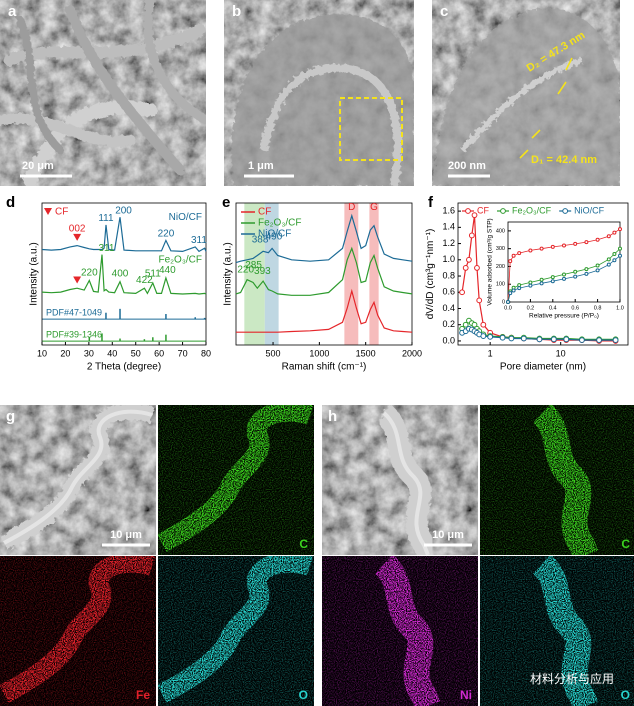 Image resolution: width=634 pixels, height=706 pixels. Describe the element at coordinates (112, 353) in the screenshot. I see `x-tick-label: 40` at that location.